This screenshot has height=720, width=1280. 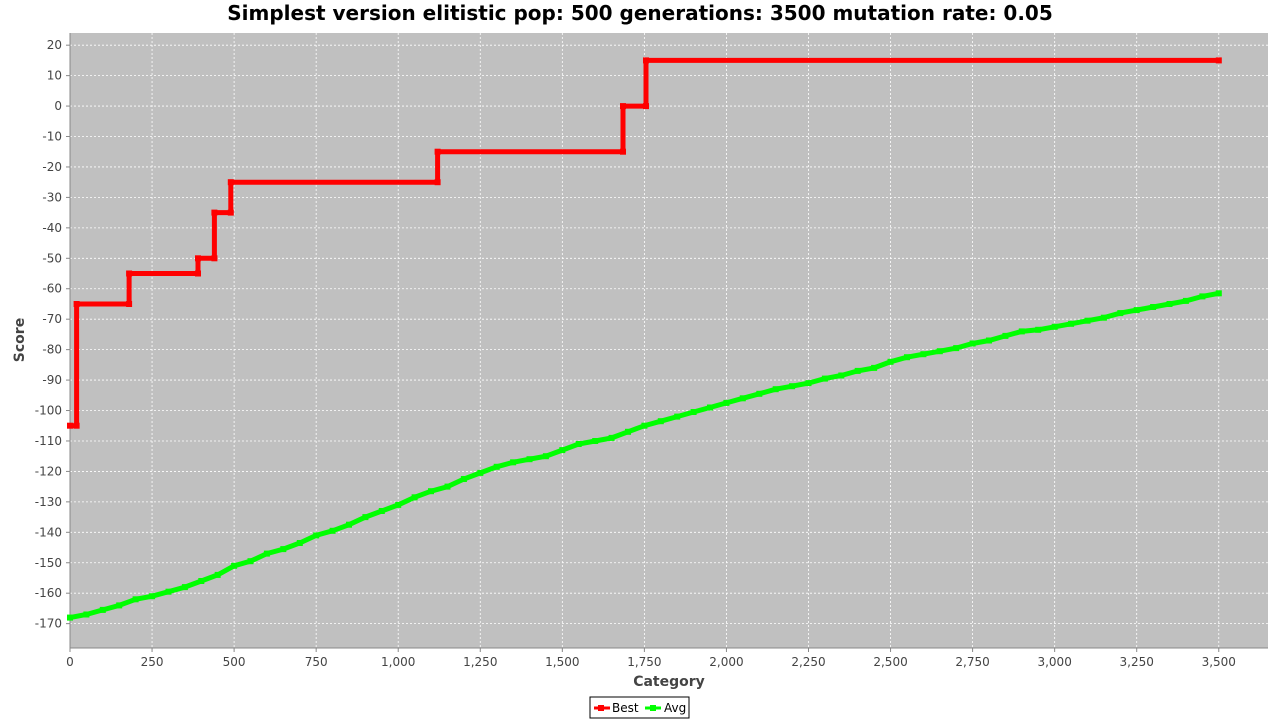 I want to click on y-tick-label: -150, so click(x=48, y=563).